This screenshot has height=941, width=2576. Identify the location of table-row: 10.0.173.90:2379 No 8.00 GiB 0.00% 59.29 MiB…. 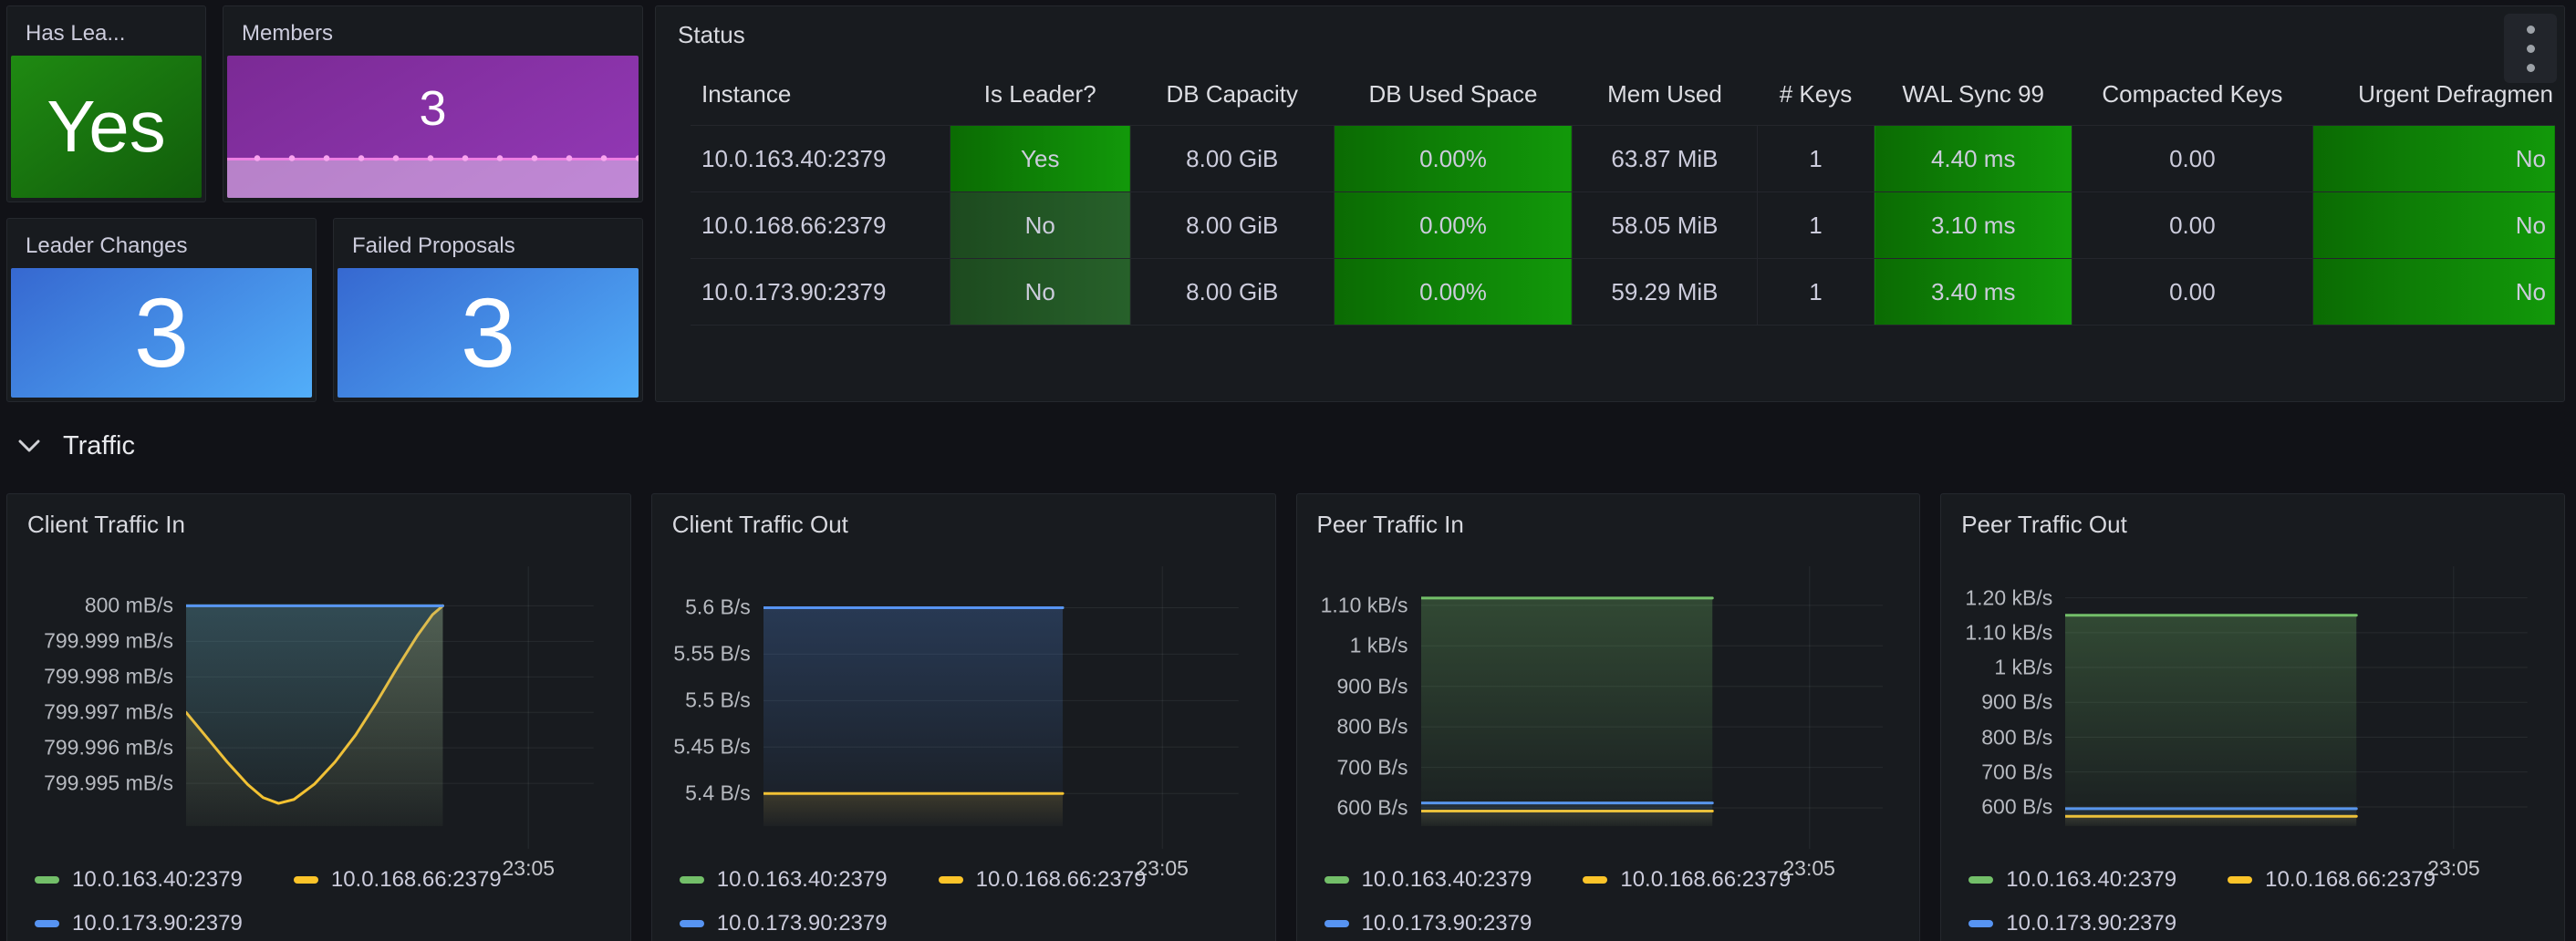
(1623, 292).